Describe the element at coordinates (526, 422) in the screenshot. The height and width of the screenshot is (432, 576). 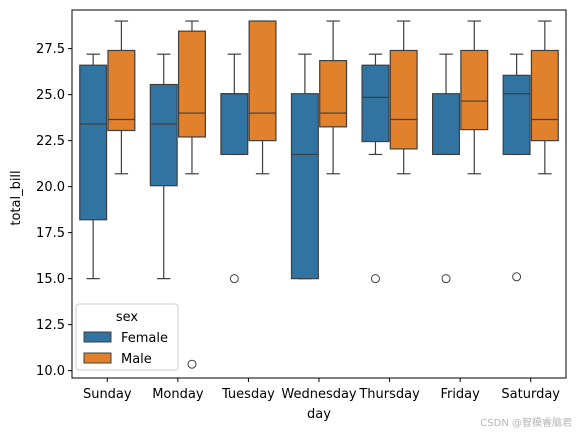
I see `watermark: CSDN @智模睿脑君` at that location.